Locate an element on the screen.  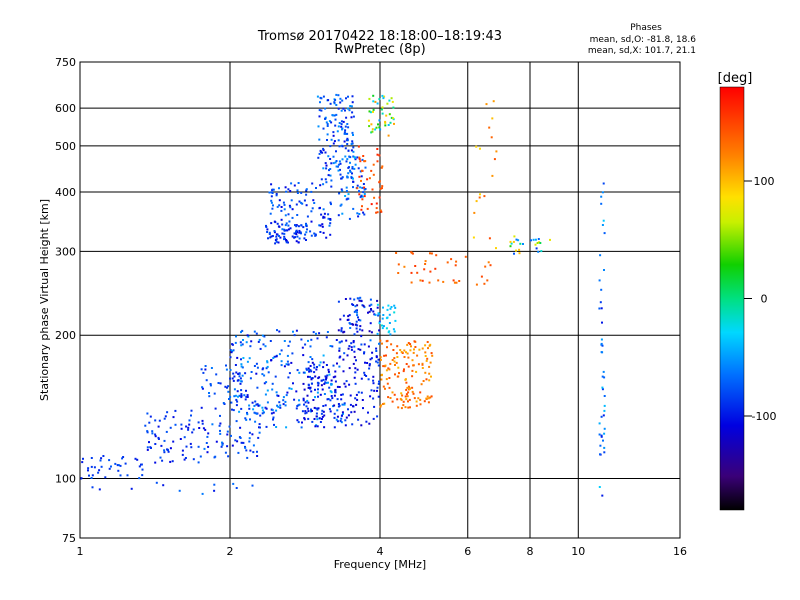
y-tick-label: 300 is located at coordinates (65, 251).